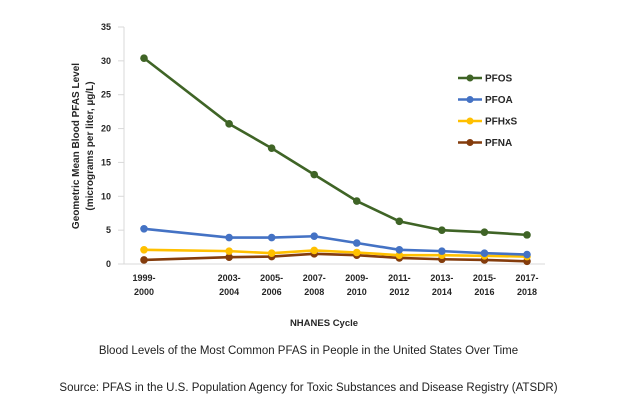  What do you see at coordinates (143, 278) in the screenshot?
I see `x-tick-label: 1999-` at bounding box center [143, 278].